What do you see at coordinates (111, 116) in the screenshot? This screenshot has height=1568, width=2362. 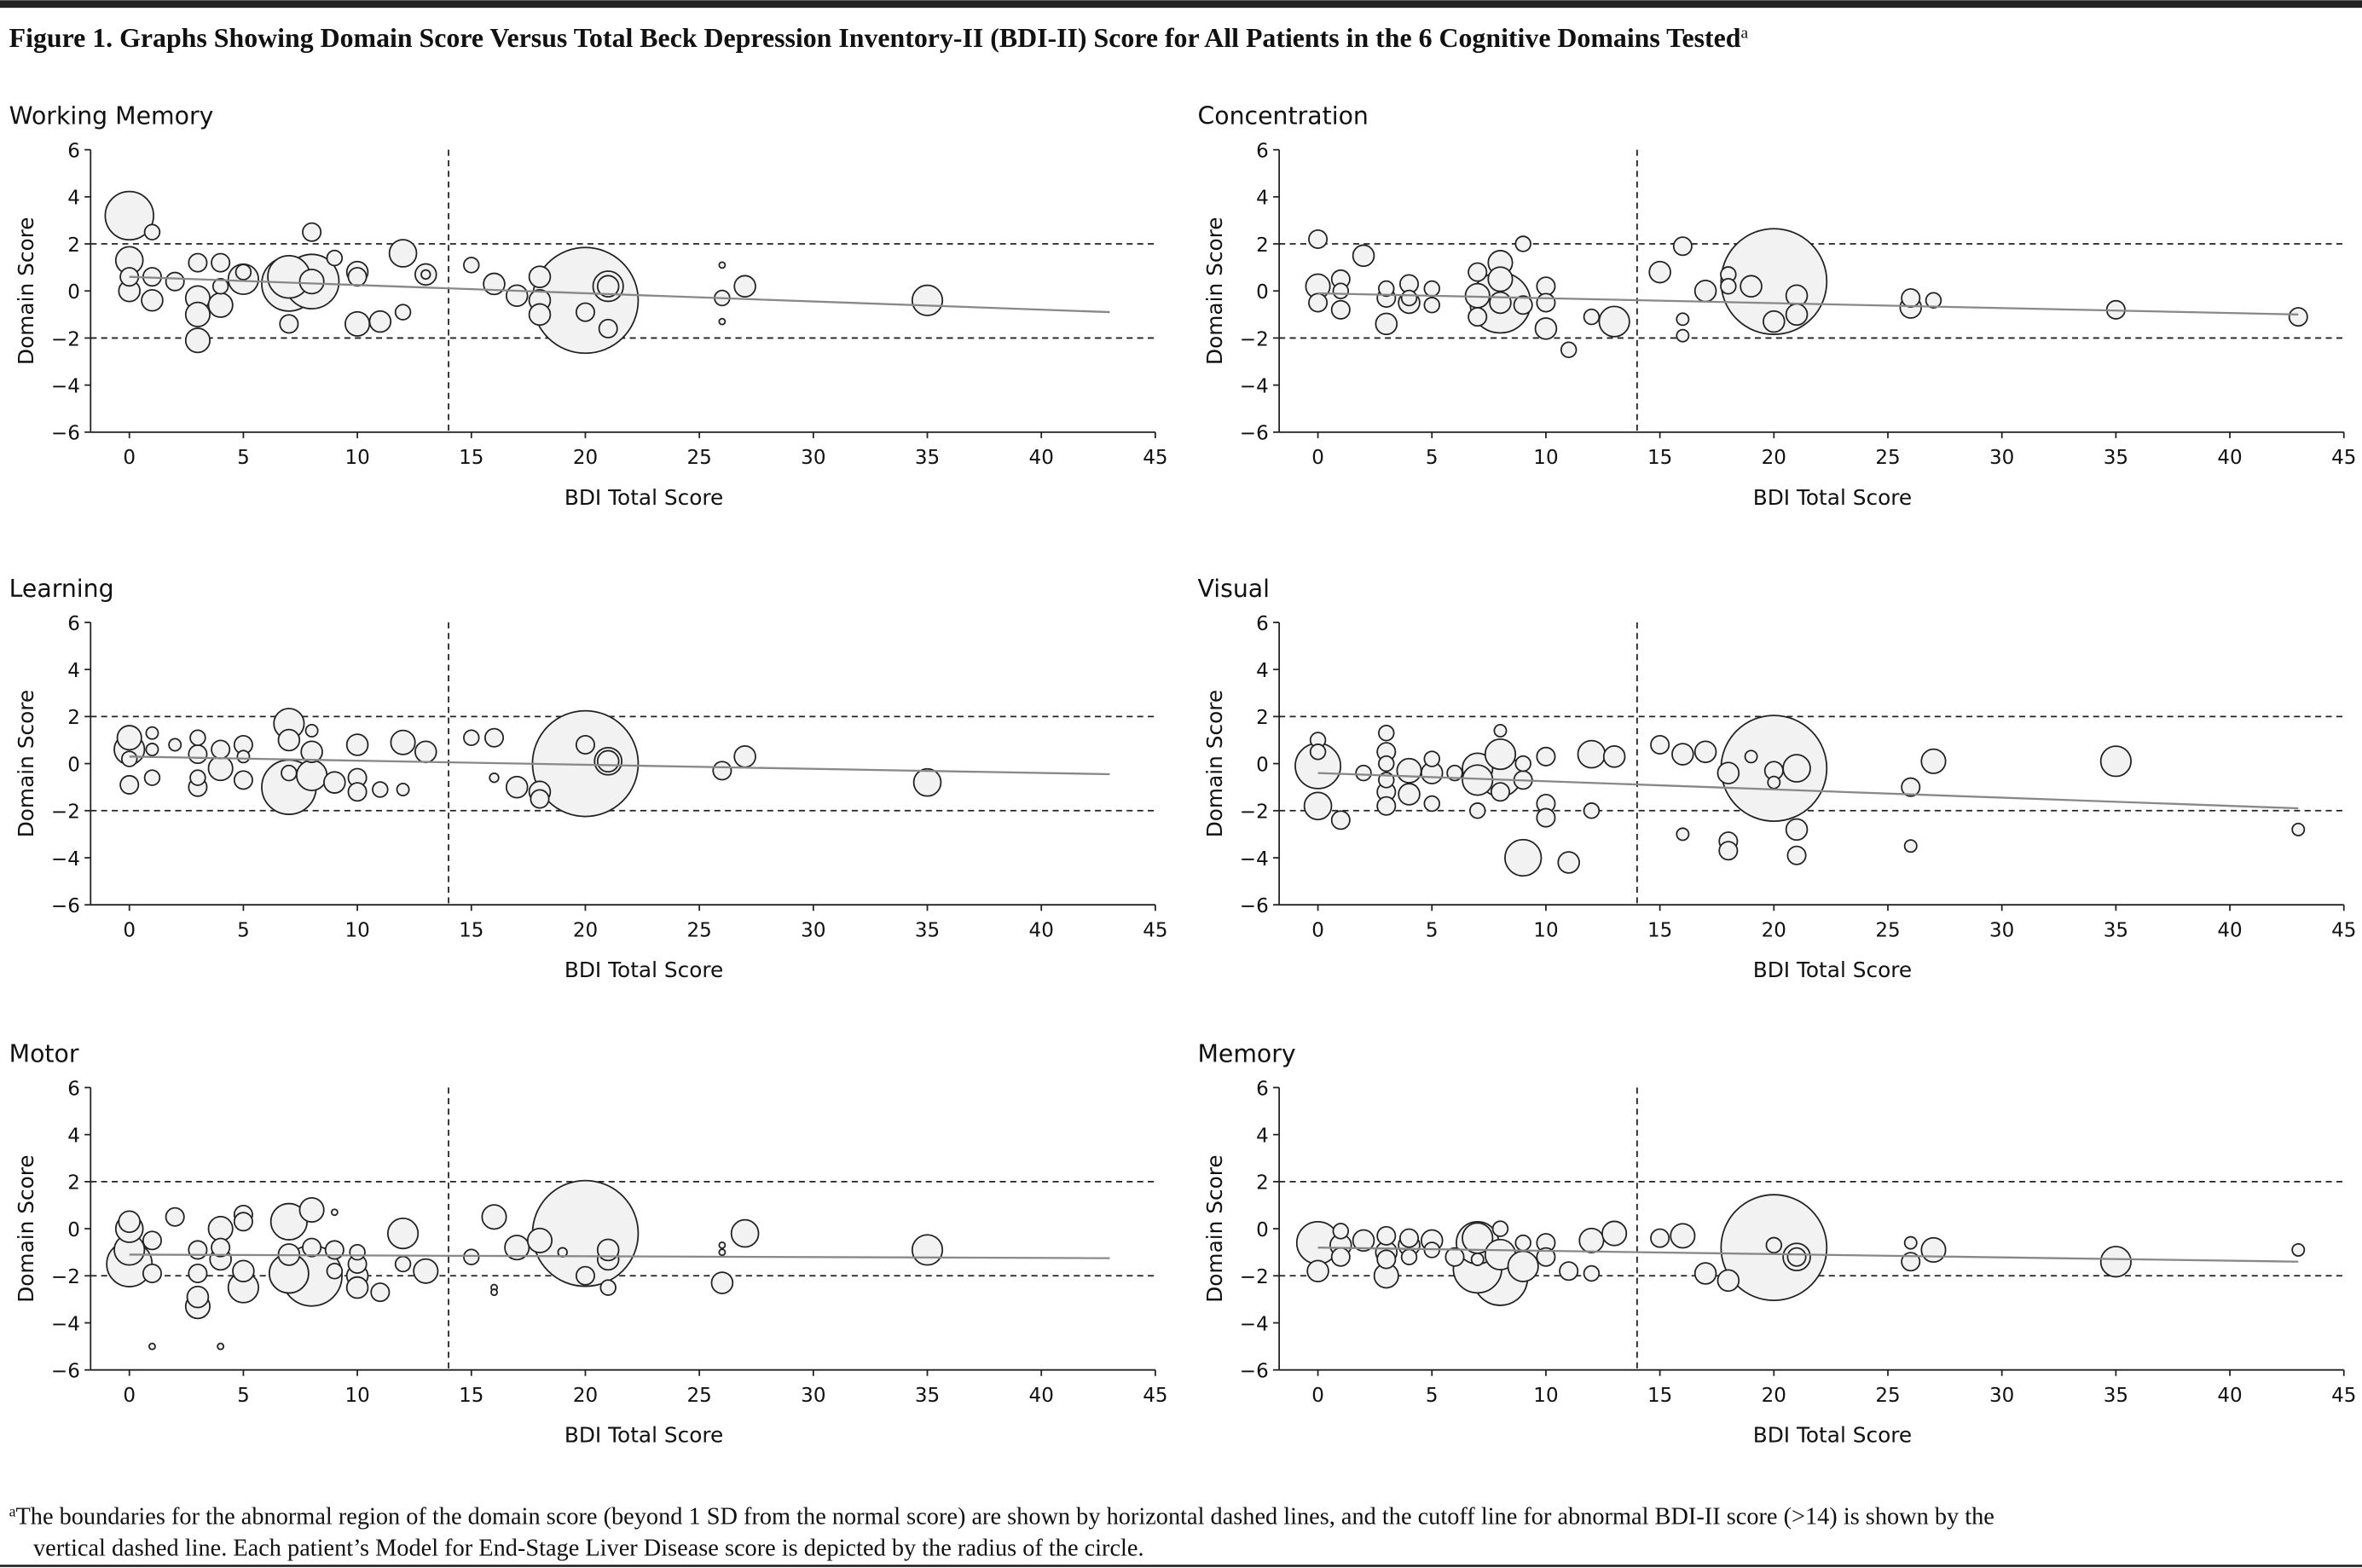 I see `panel-title: Working Memory` at bounding box center [111, 116].